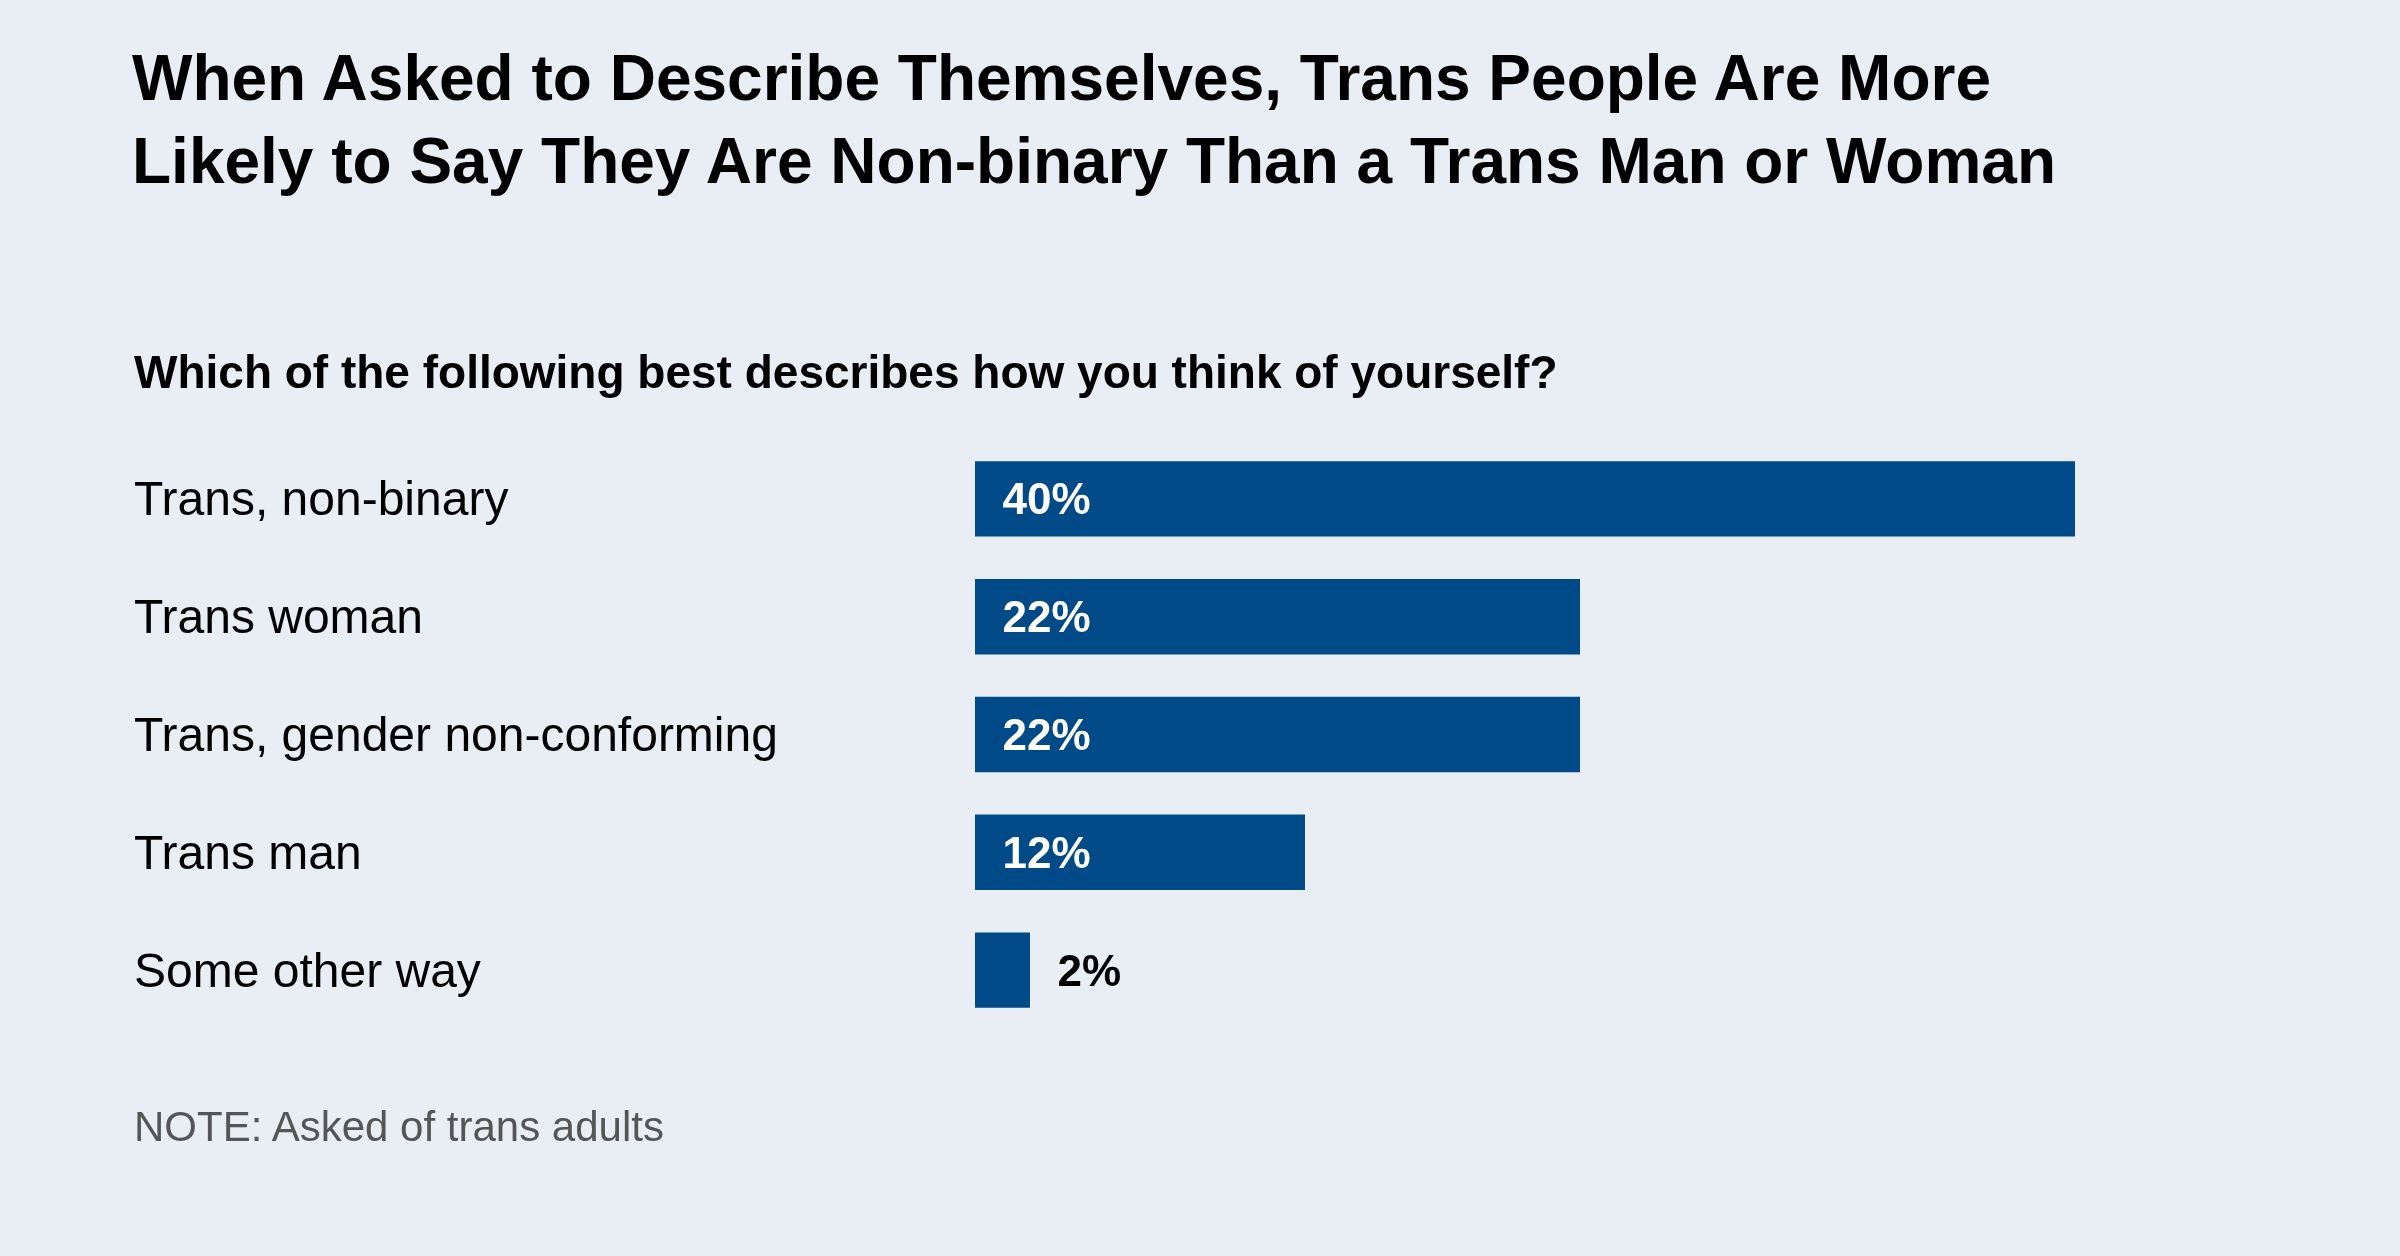  Describe the element at coordinates (456, 734) in the screenshot. I see `y-tick-label: Trans, gender non-conforming` at that location.